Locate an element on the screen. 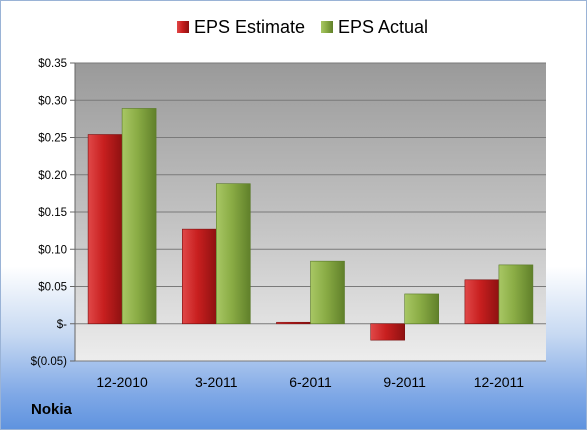  x-category-label: 12-2011 is located at coordinates (499, 382).